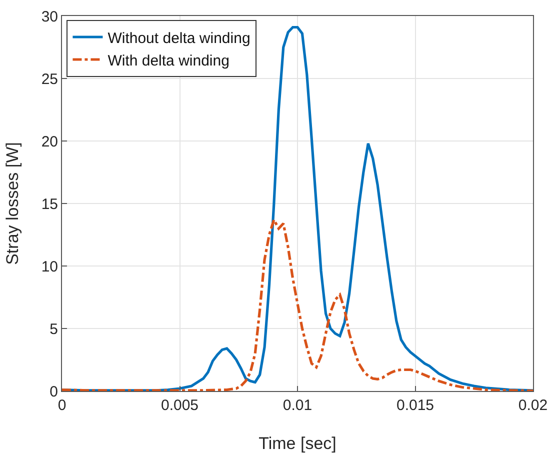 Image resolution: width=556 pixels, height=453 pixels. I want to click on y-tick-label: 30, so click(49, 17).